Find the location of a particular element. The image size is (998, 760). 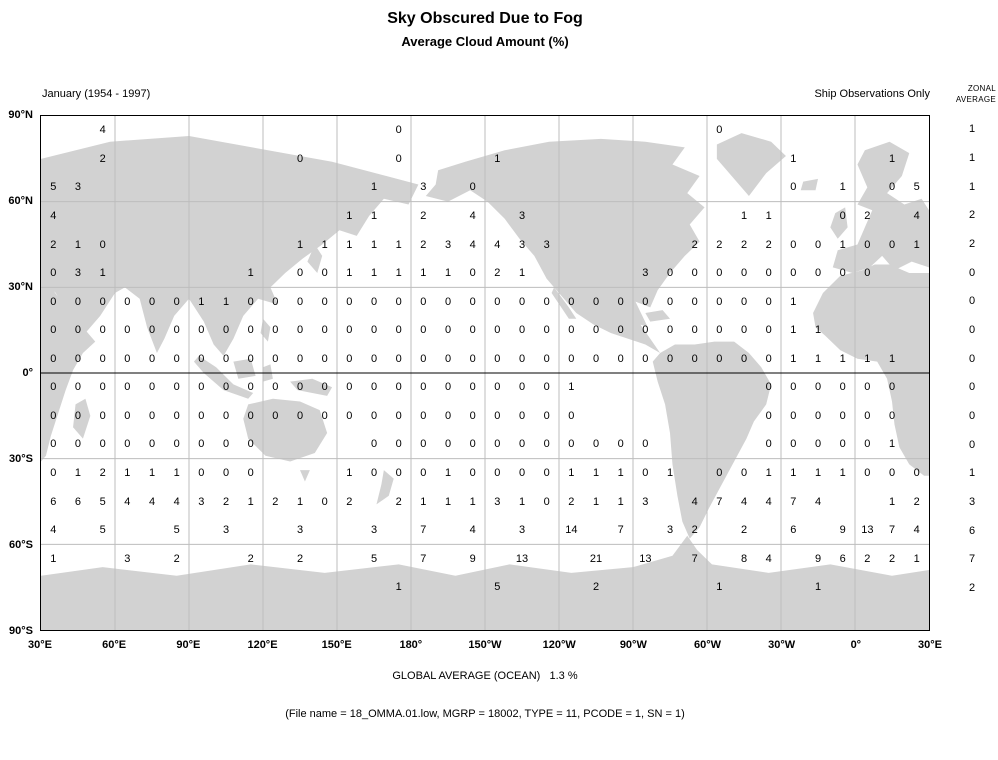

grid-value: 4 is located at coordinates (916, 215).